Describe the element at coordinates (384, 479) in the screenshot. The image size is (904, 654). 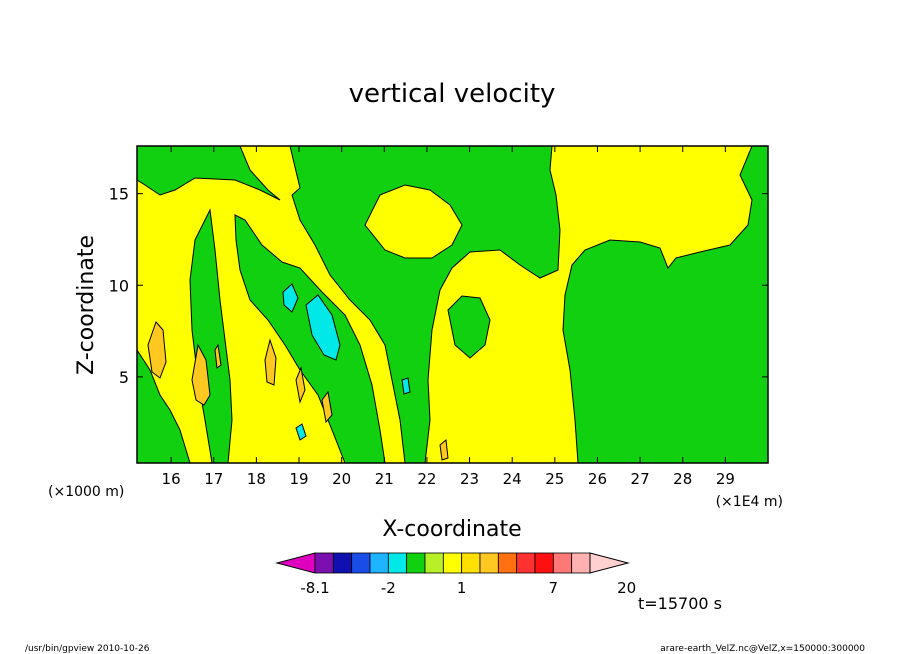
I see `x-tick-label: 21` at that location.